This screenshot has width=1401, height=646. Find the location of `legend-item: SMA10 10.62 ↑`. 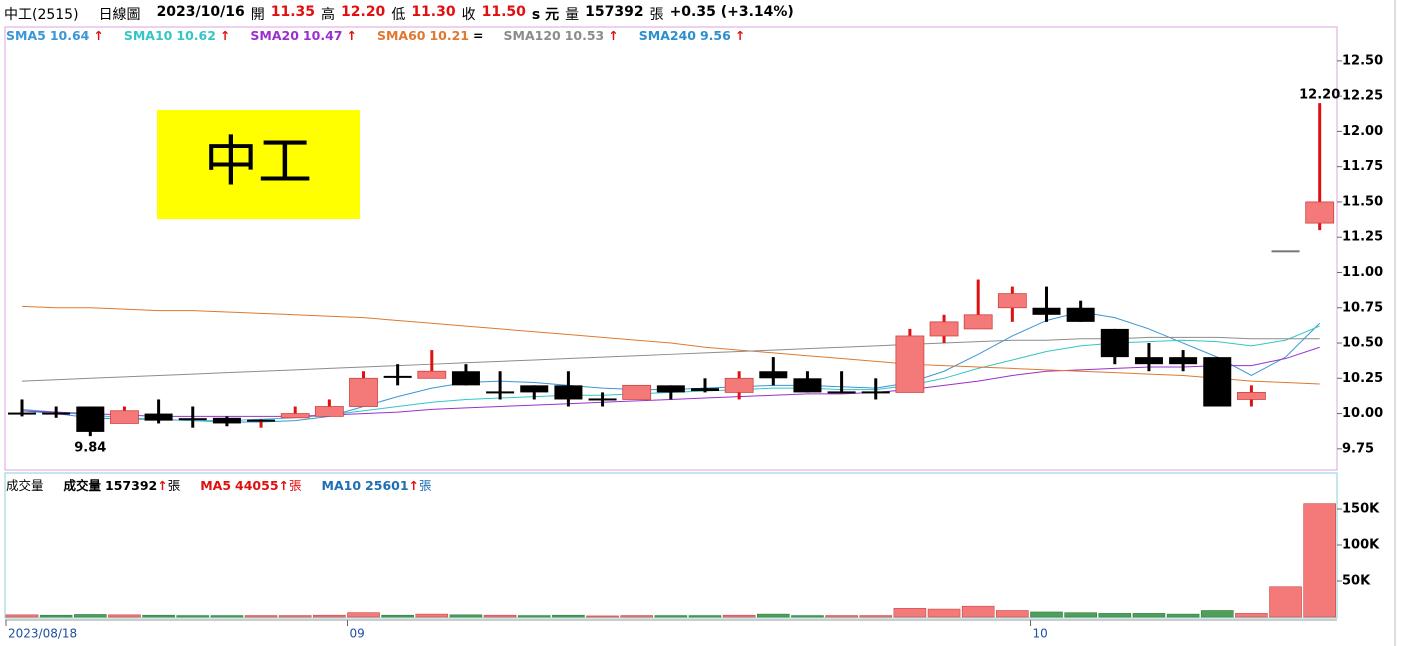

legend-item: SMA10 10.62 ↑ is located at coordinates (177, 35).